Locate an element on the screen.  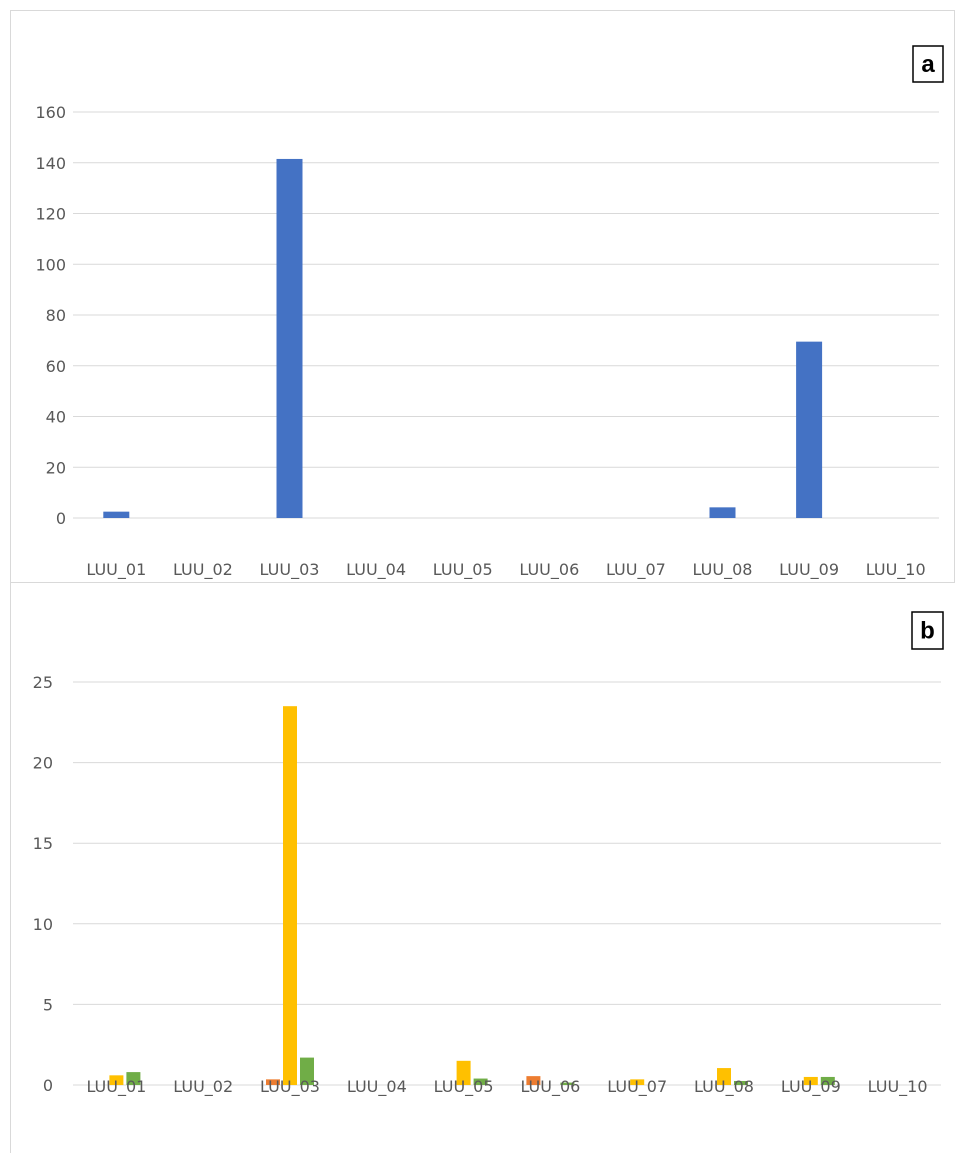
y-tick-label: 25 is located at coordinates (43, 682).